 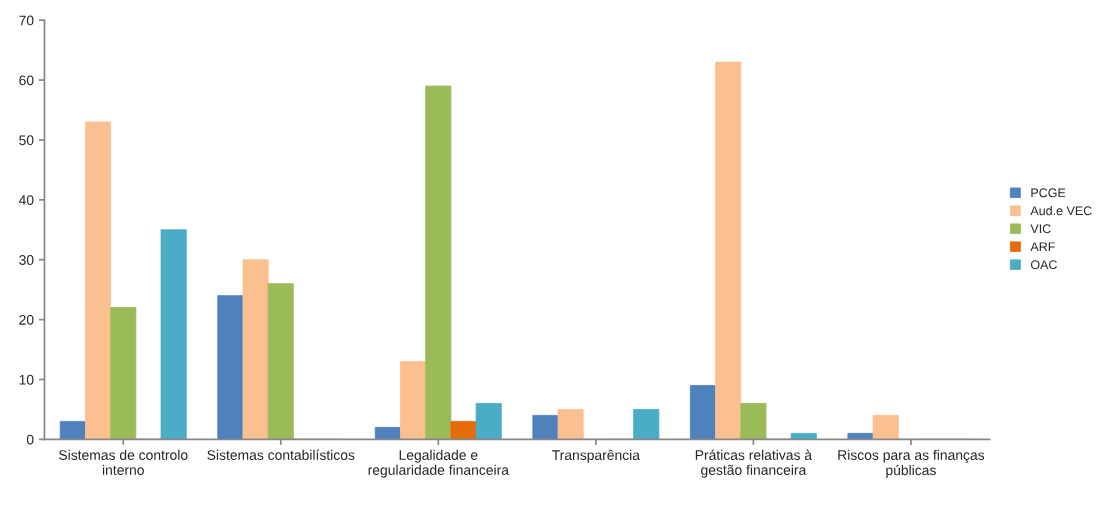 I want to click on x-tick-label: Sistemas contabilísticos, so click(x=281, y=454).